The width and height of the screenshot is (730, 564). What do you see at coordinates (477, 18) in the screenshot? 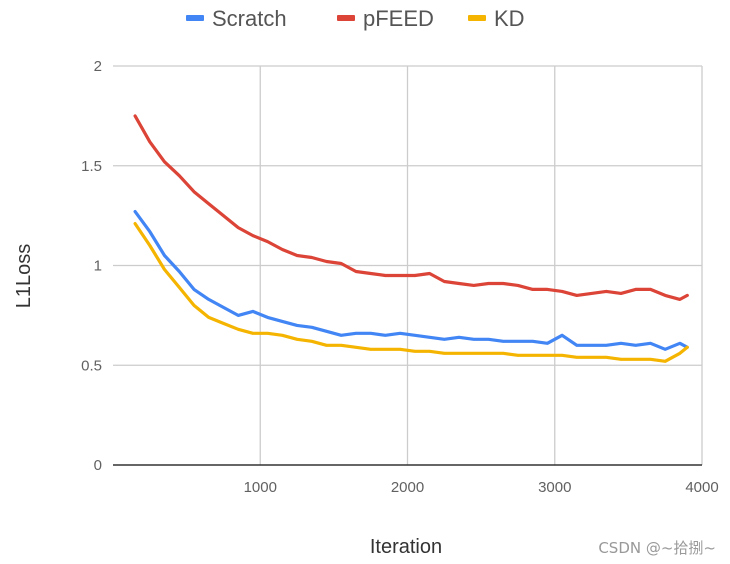
I see `legend-swatch-kd` at bounding box center [477, 18].